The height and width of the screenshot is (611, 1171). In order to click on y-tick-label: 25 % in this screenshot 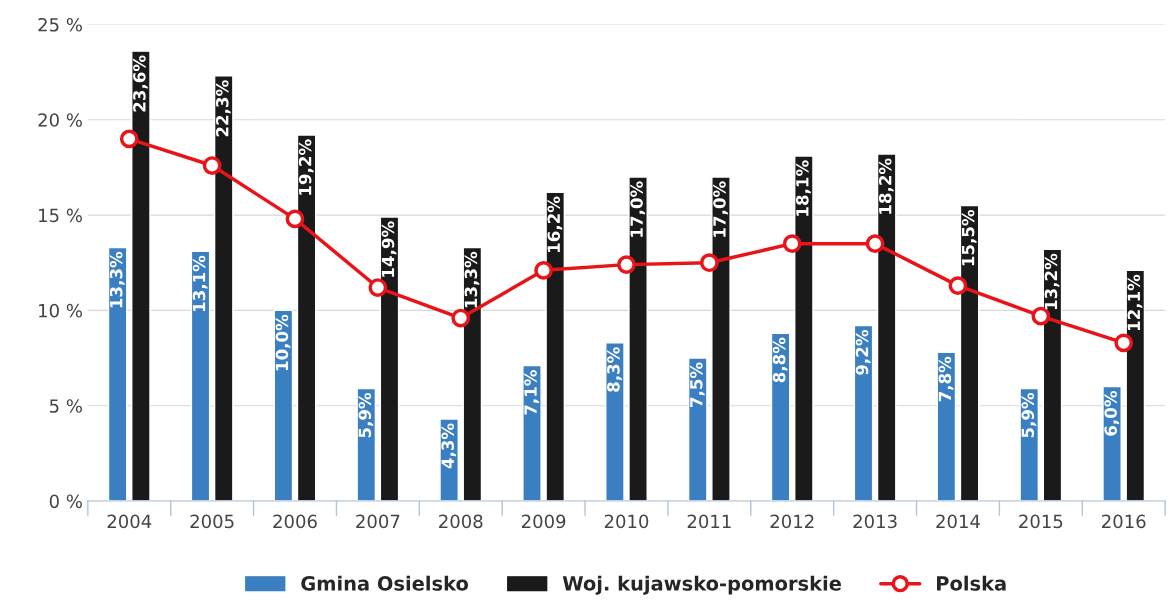, I will do `click(60, 24)`.